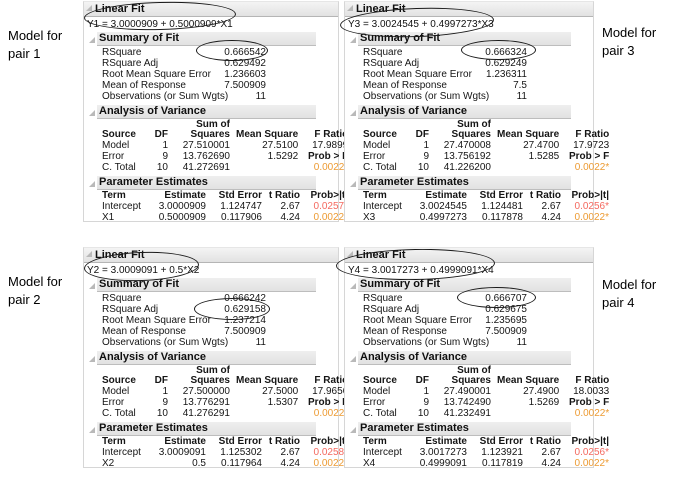  What do you see at coordinates (423, 414) in the screenshot?
I see `cell: 10` at bounding box center [423, 414].